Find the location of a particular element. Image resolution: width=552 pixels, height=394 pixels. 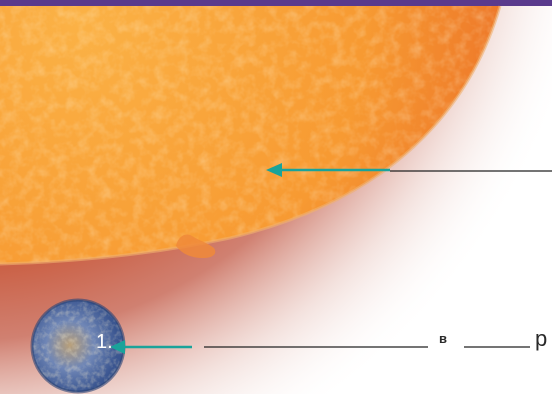

item-number: 1. is located at coordinates (104, 342).